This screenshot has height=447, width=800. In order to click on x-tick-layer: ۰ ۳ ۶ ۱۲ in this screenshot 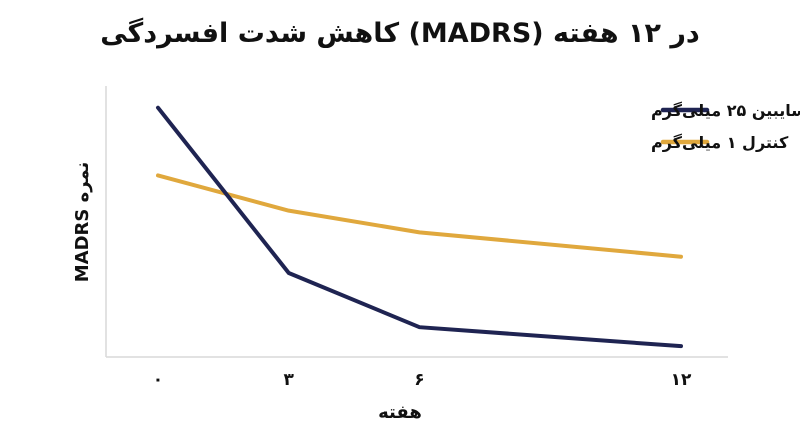, I will do `click(422, 380)`.